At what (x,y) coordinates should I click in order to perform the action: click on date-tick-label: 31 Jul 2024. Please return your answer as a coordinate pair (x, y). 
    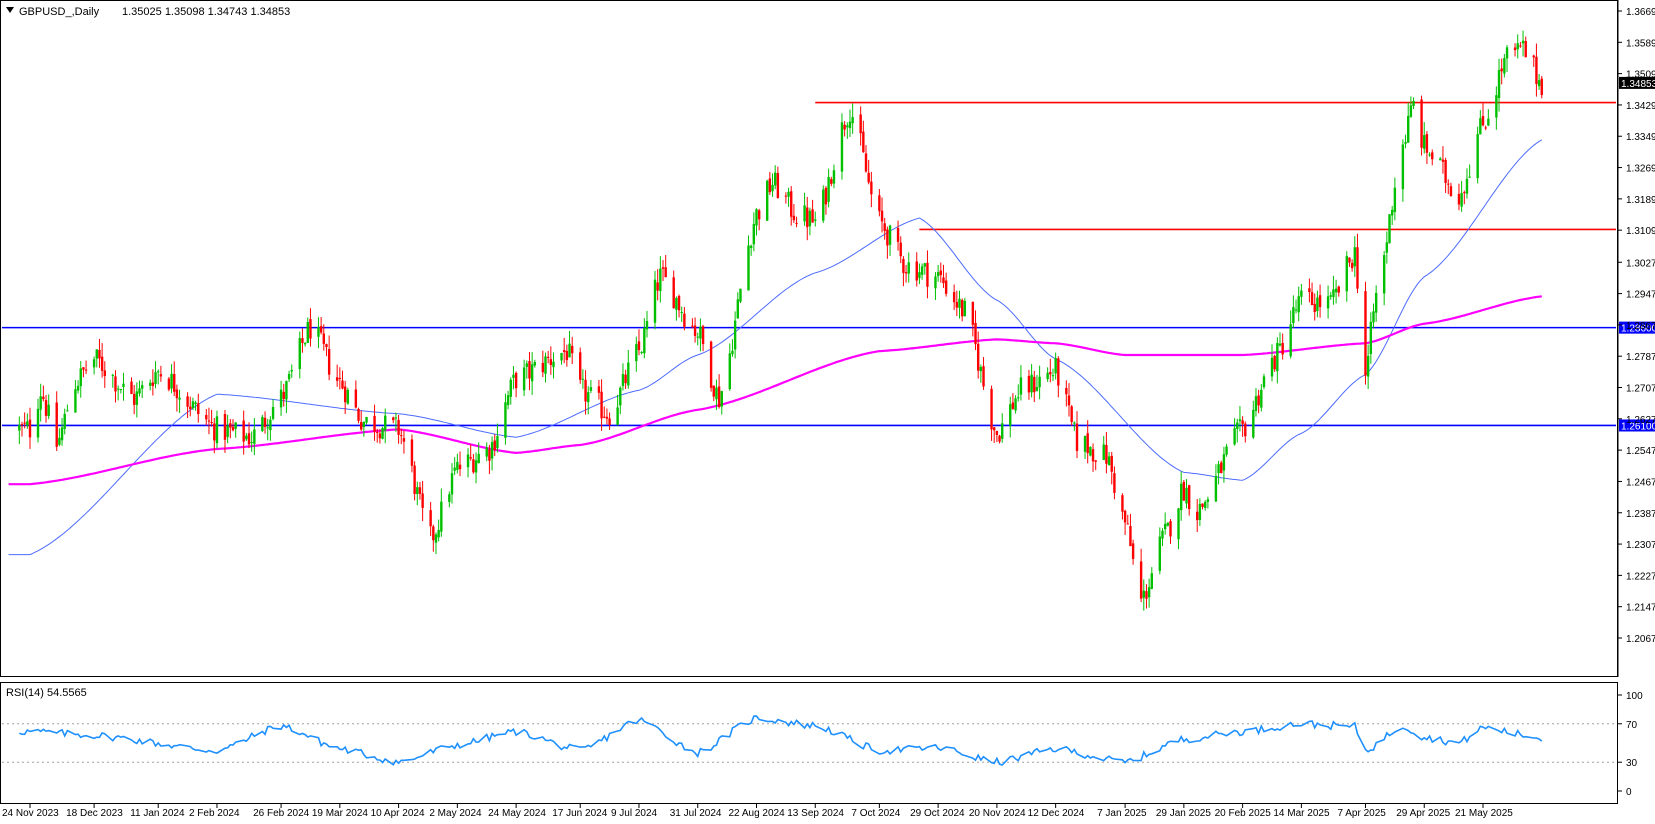
    Looking at the image, I should click on (696, 813).